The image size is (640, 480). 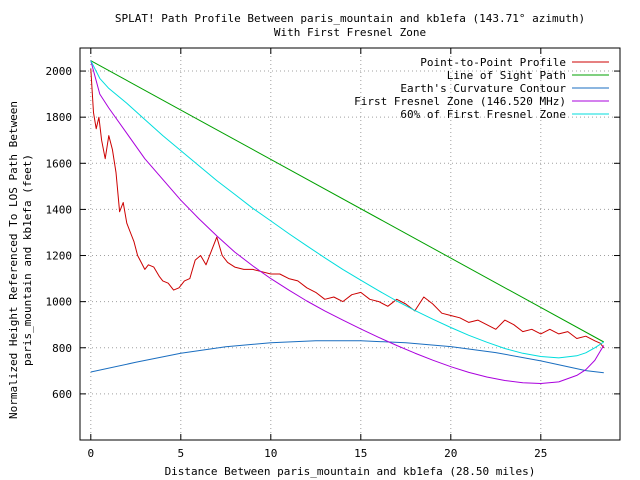 I want to click on legend-label-3: First Fresnel Zone (146.520 MHz), so click(x=460, y=101).